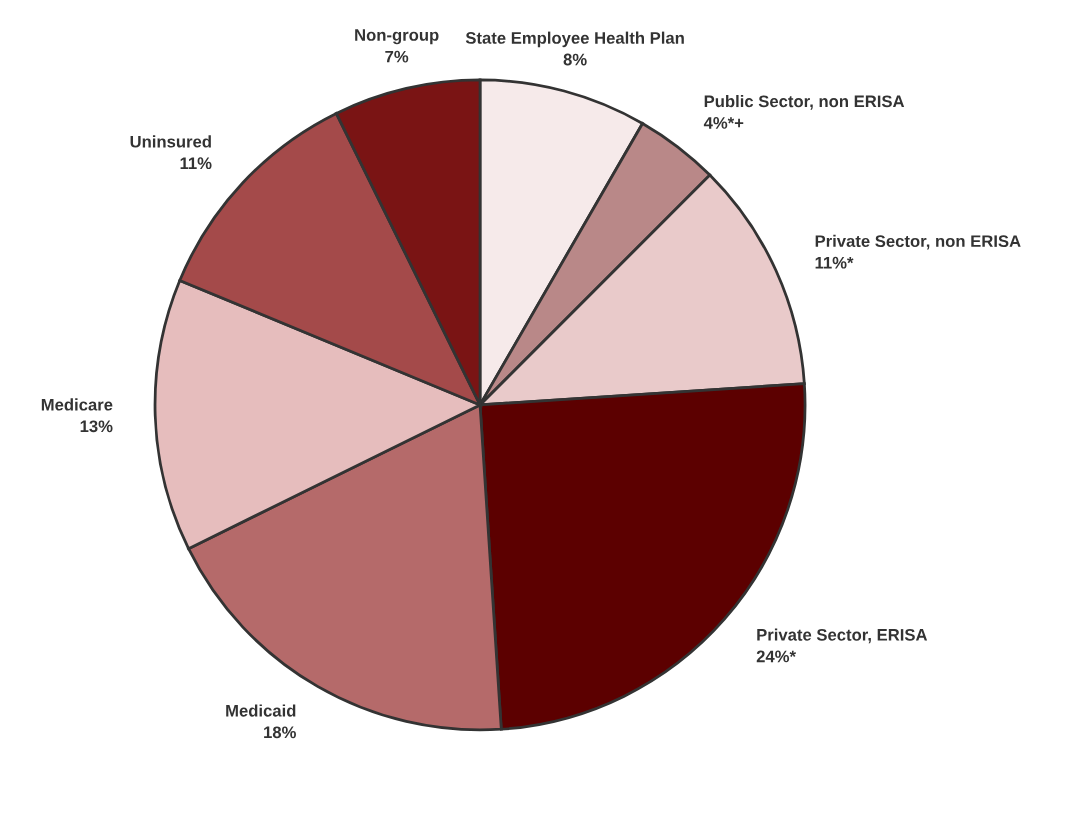 The width and height of the screenshot is (1091, 818). I want to click on slice-label: Uninsured, so click(170, 141).